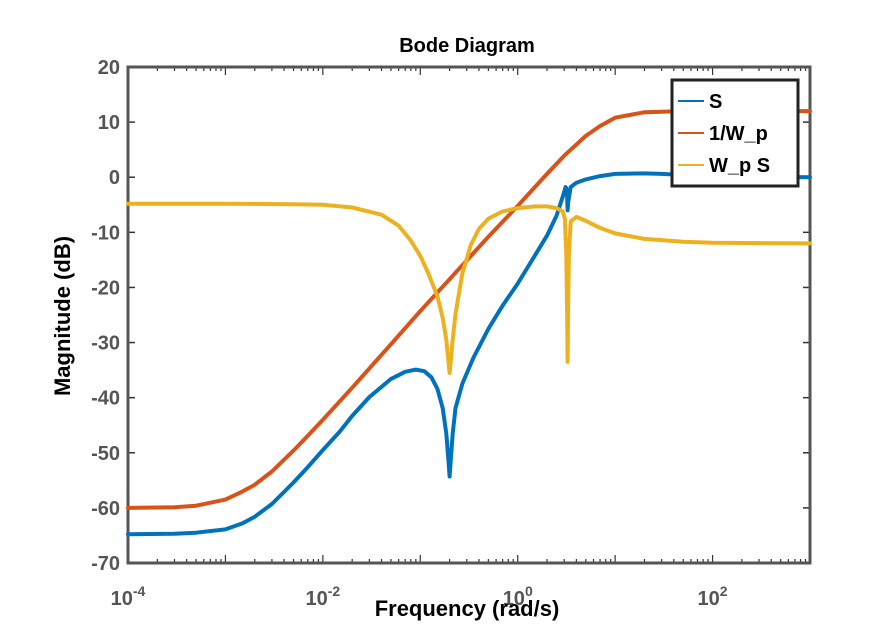 The height and width of the screenshot is (633, 895). I want to click on y-tick-label: 0, so click(114, 178).